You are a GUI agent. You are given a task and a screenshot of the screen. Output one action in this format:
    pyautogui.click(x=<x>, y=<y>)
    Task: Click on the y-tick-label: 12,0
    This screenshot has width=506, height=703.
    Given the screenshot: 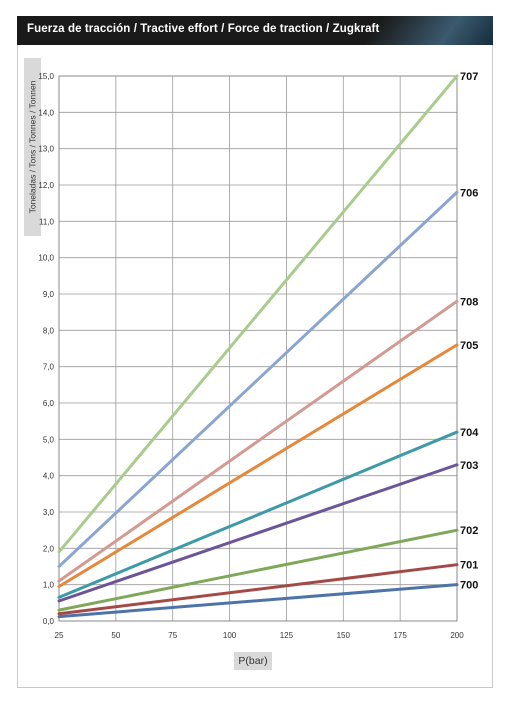 What is the action you would take?
    pyautogui.click(x=46, y=185)
    